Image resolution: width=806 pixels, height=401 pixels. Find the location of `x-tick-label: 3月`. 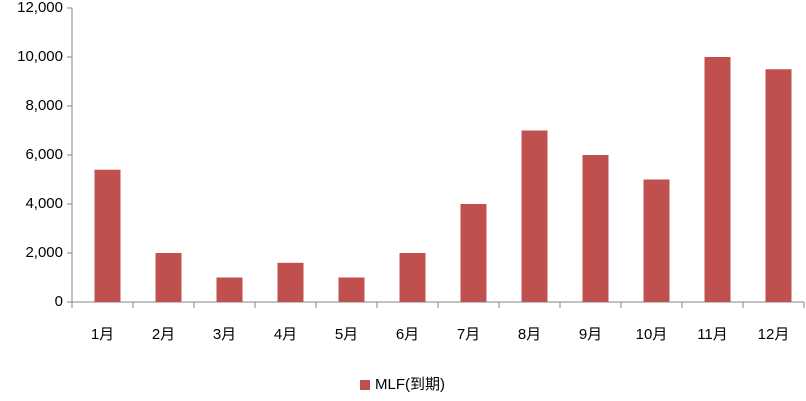

x-tick-label: 3月 is located at coordinates (224, 334).